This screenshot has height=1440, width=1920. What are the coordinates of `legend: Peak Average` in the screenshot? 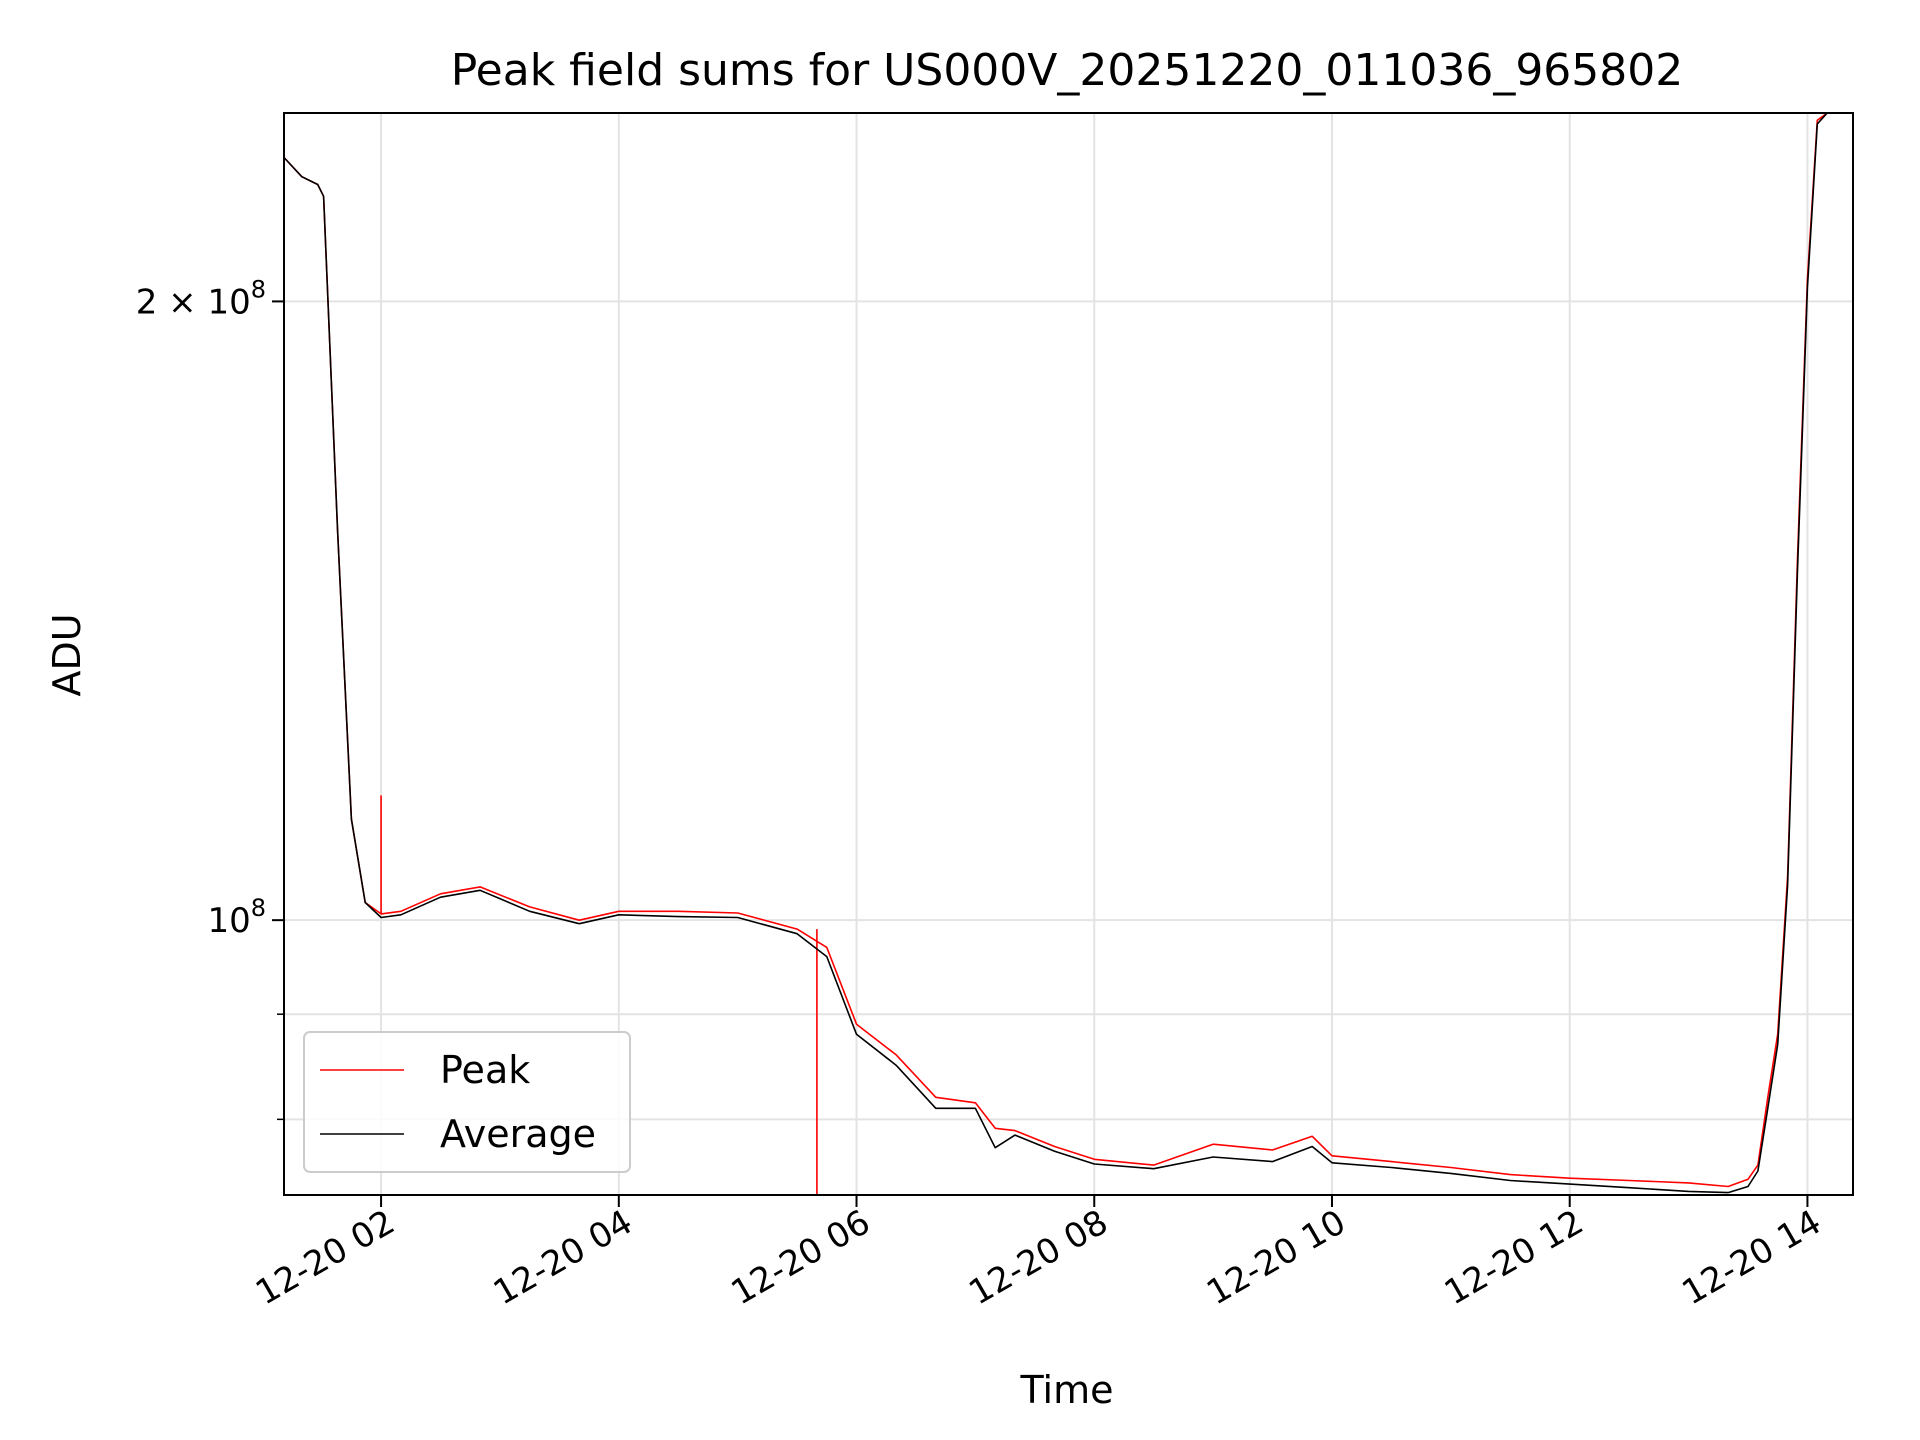 It's located at (467, 1102).